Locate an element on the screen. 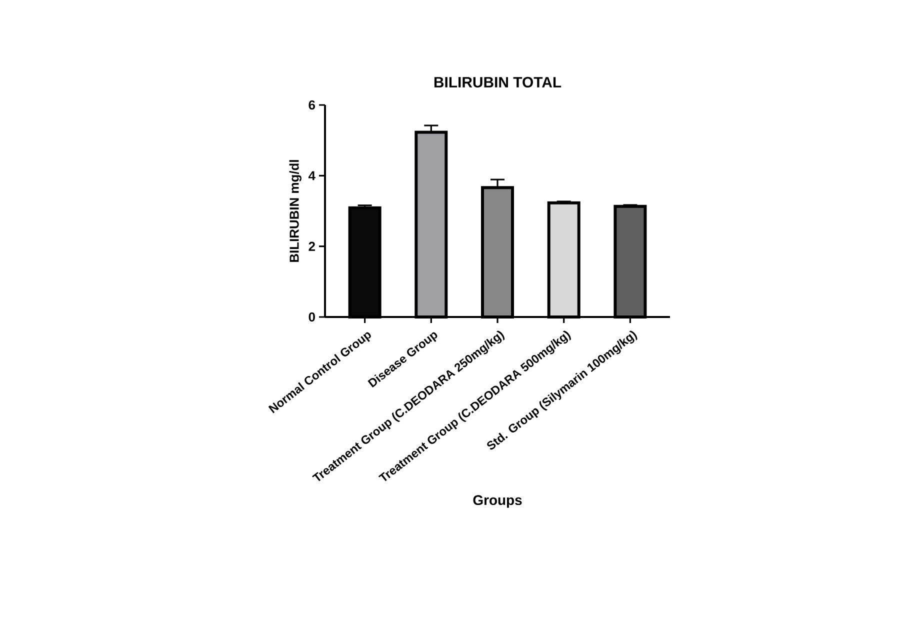 Image resolution: width=913 pixels, height=623 pixels. chart-title: BILIRUBIN TOTAL is located at coordinates (498, 82).